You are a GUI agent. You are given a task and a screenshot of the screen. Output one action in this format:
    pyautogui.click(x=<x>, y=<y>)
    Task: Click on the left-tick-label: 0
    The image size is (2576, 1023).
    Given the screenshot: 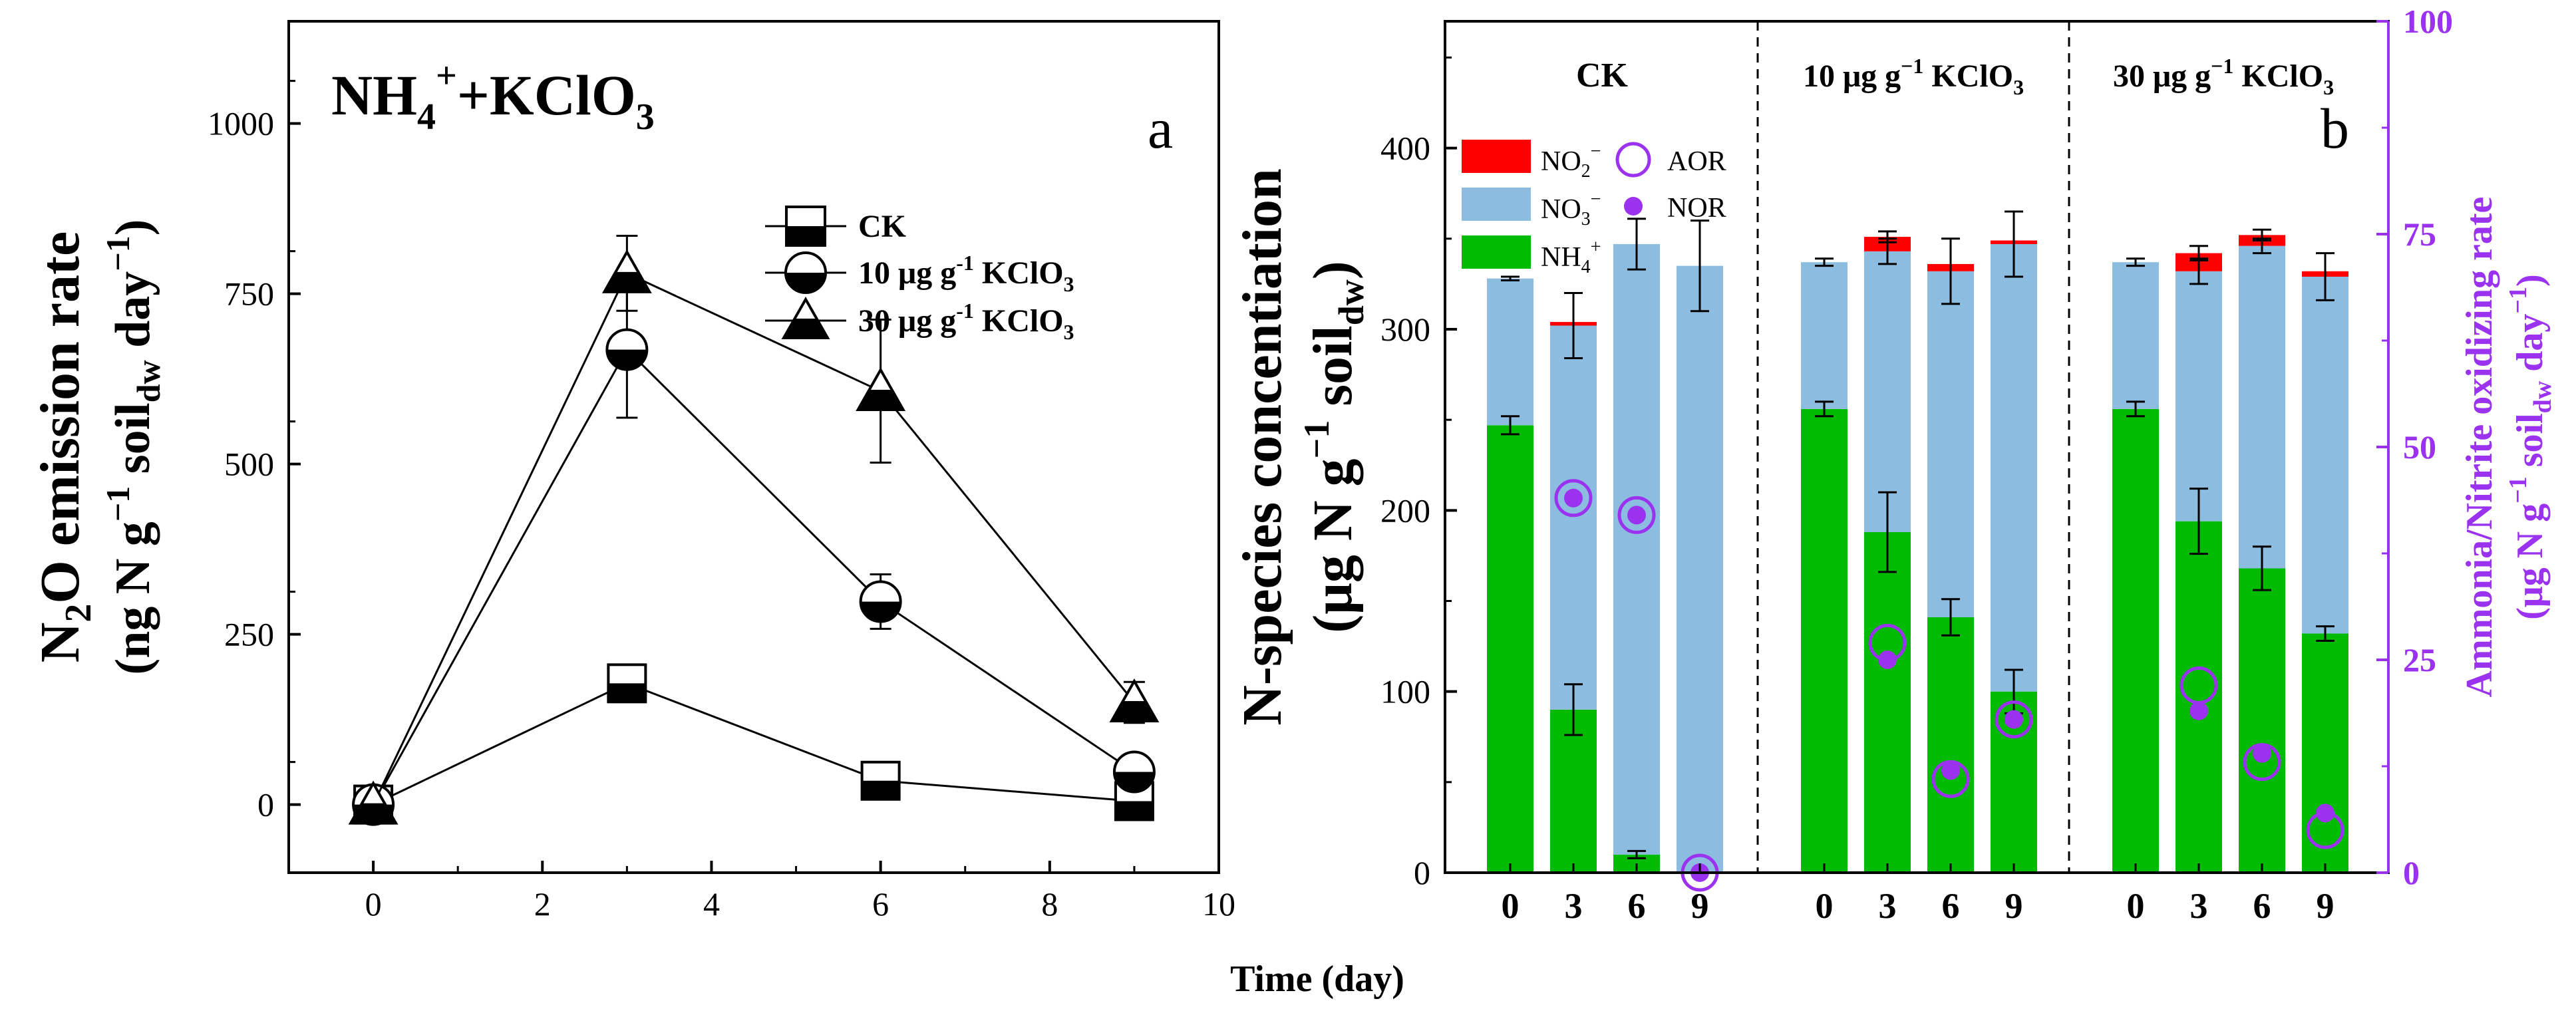 What is the action you would take?
    pyautogui.click(x=1422, y=872)
    